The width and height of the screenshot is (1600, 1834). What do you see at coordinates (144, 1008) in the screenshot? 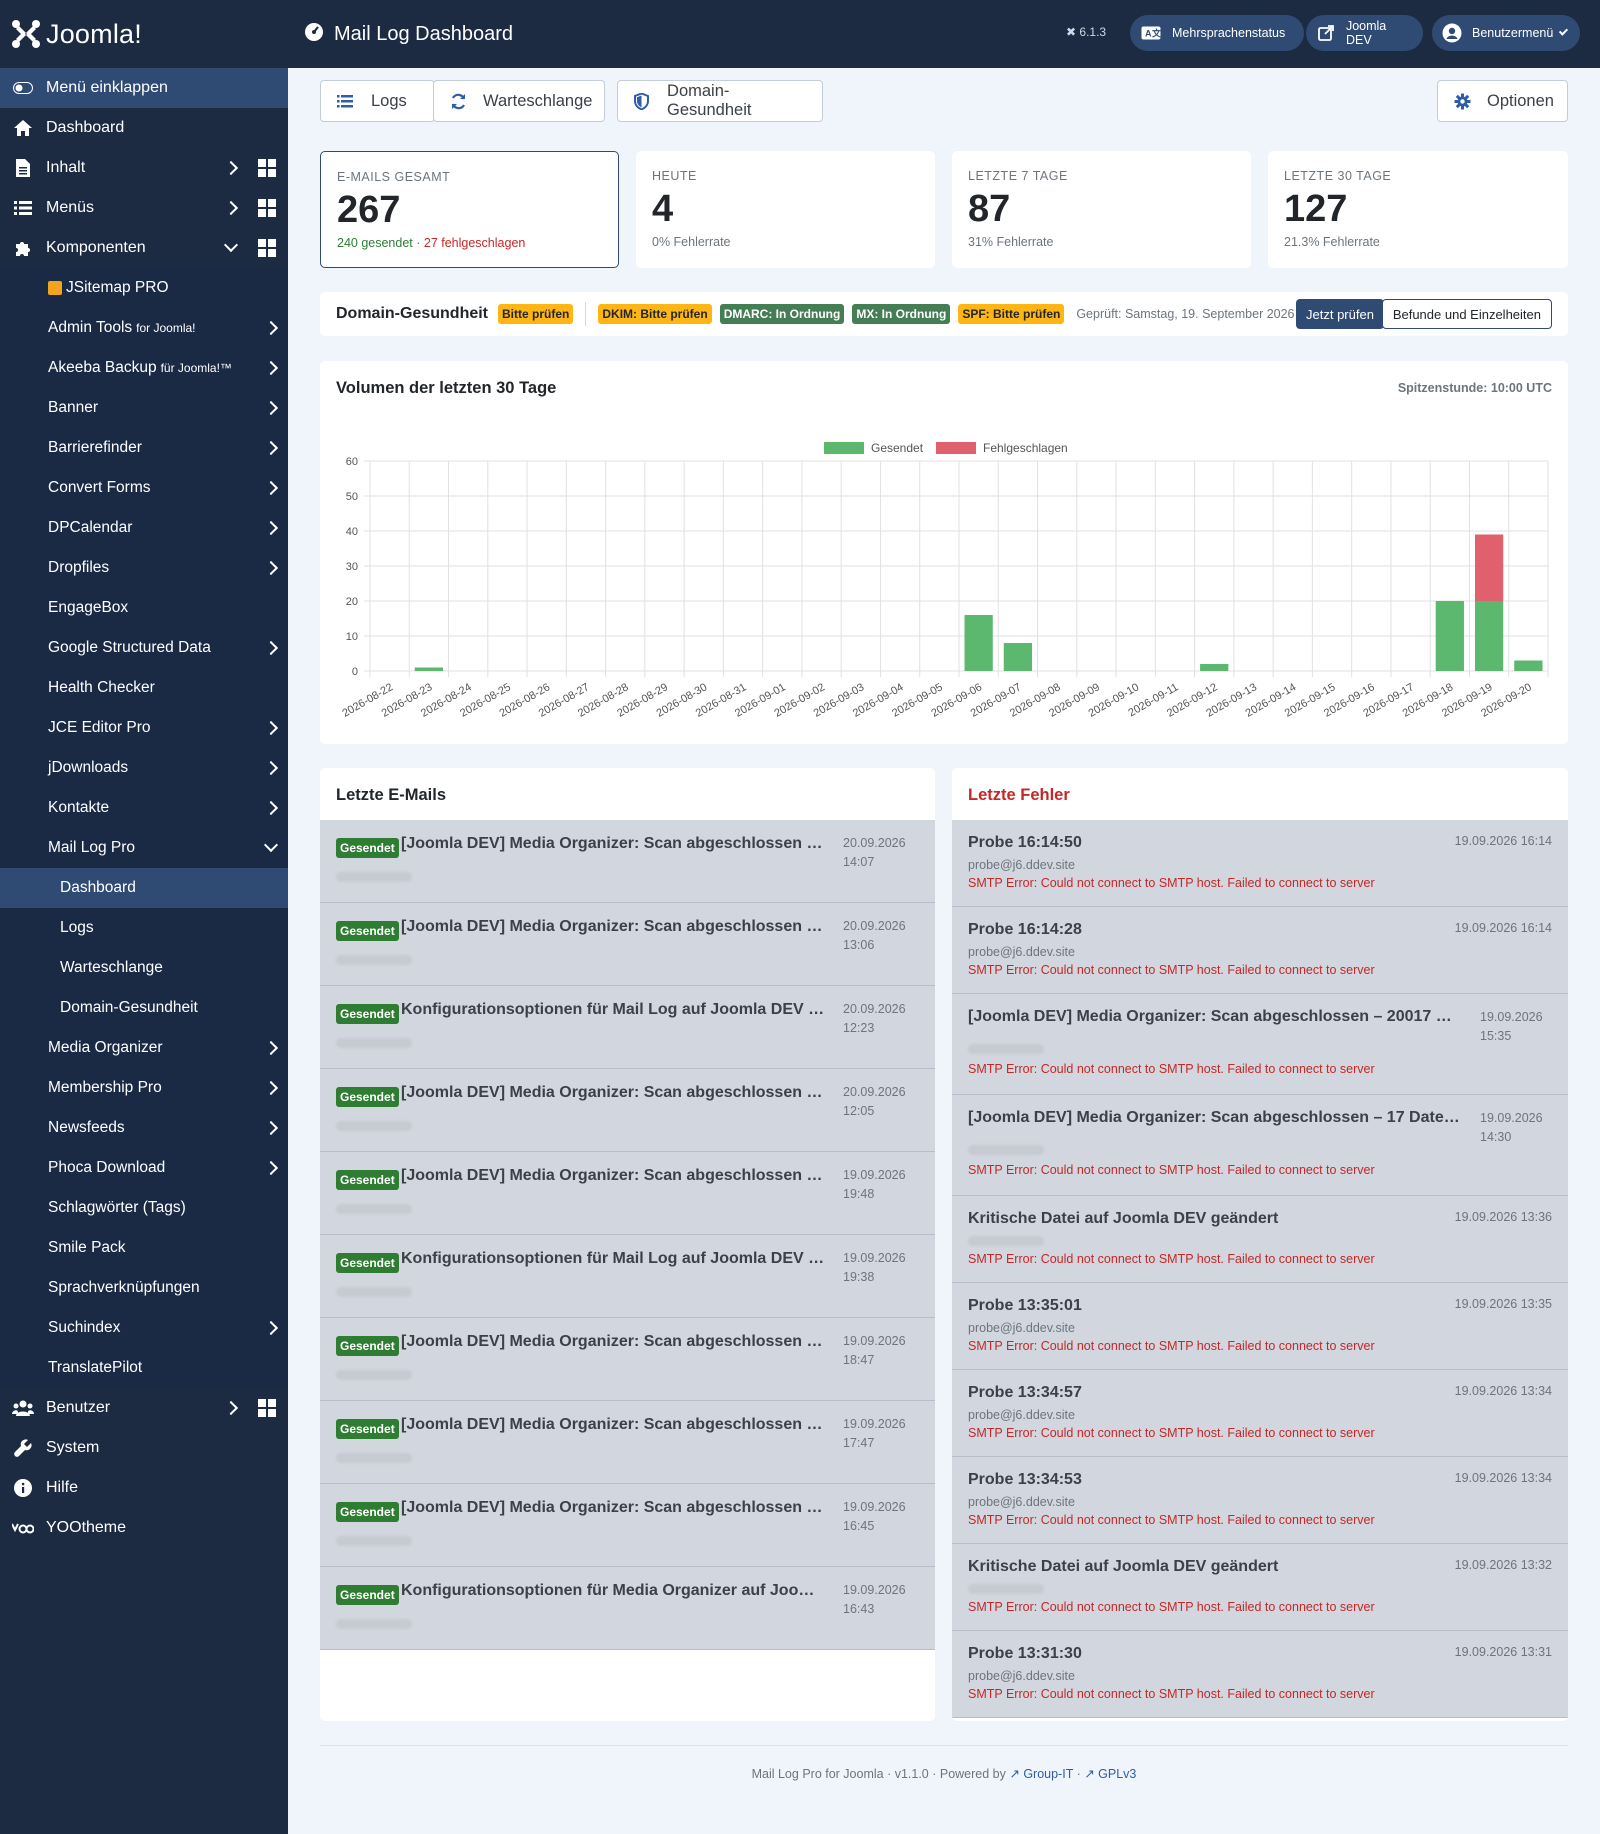
I see `sidebar-maillog-item: Domain-Gesundheit` at bounding box center [144, 1008].